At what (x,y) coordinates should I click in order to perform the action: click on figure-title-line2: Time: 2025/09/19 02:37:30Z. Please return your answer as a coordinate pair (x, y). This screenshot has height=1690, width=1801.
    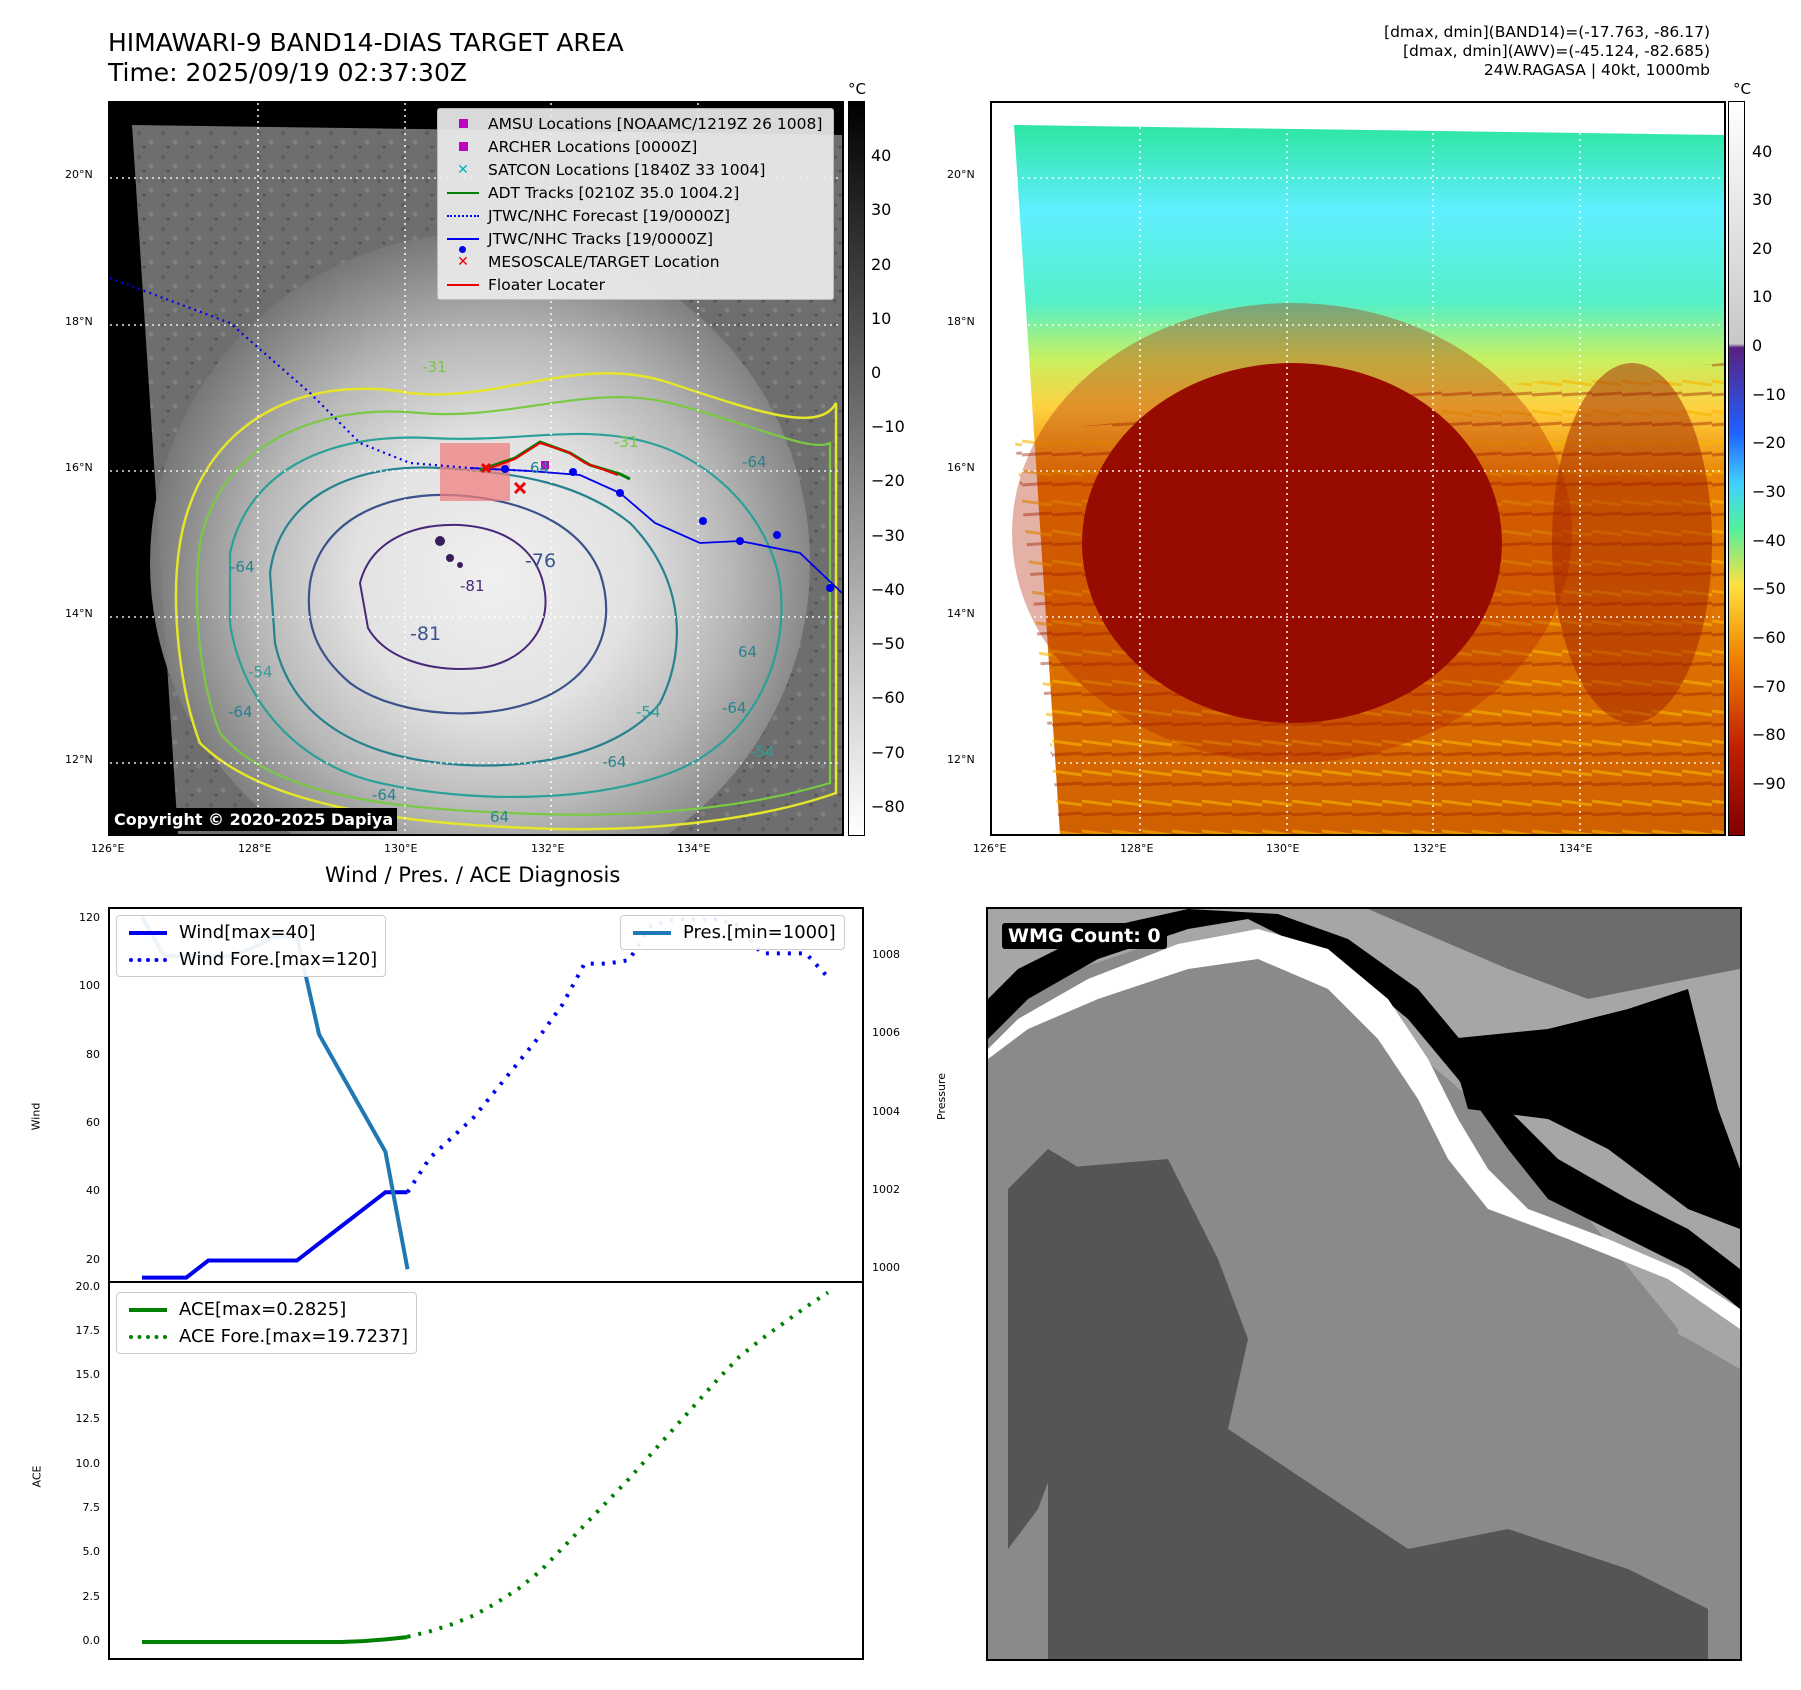
    Looking at the image, I should click on (287, 72).